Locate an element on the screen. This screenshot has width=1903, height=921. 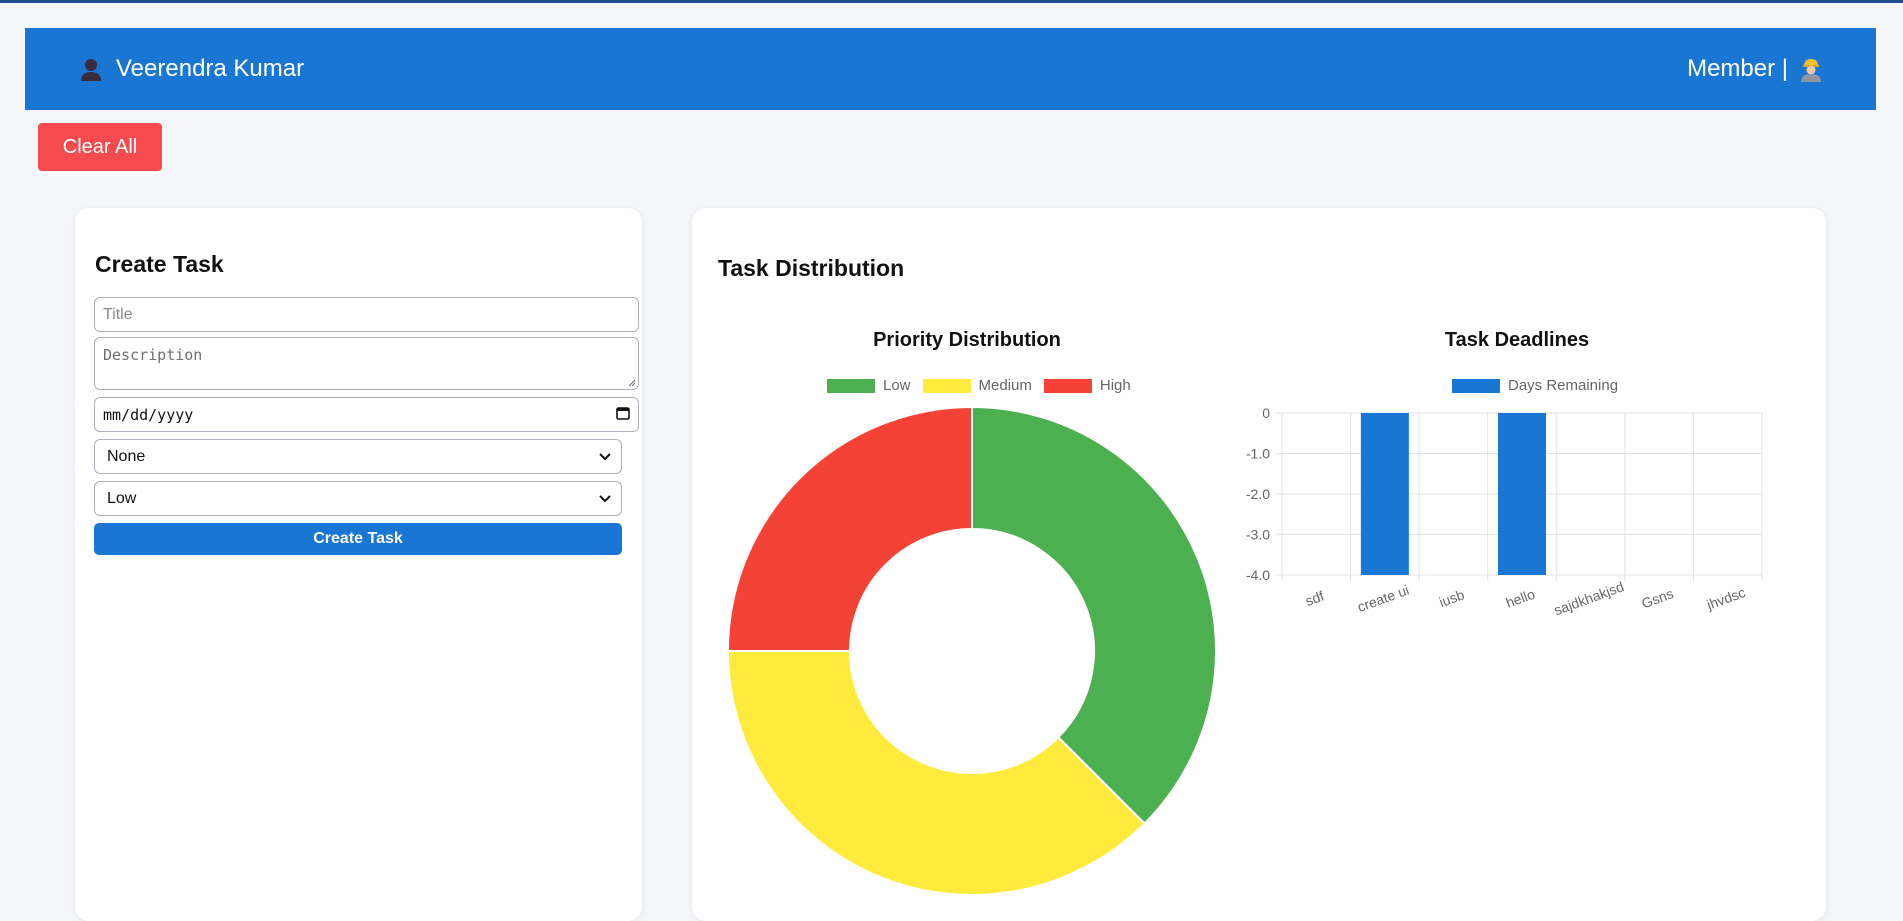
doughnut-slice-high is located at coordinates (849, 528).